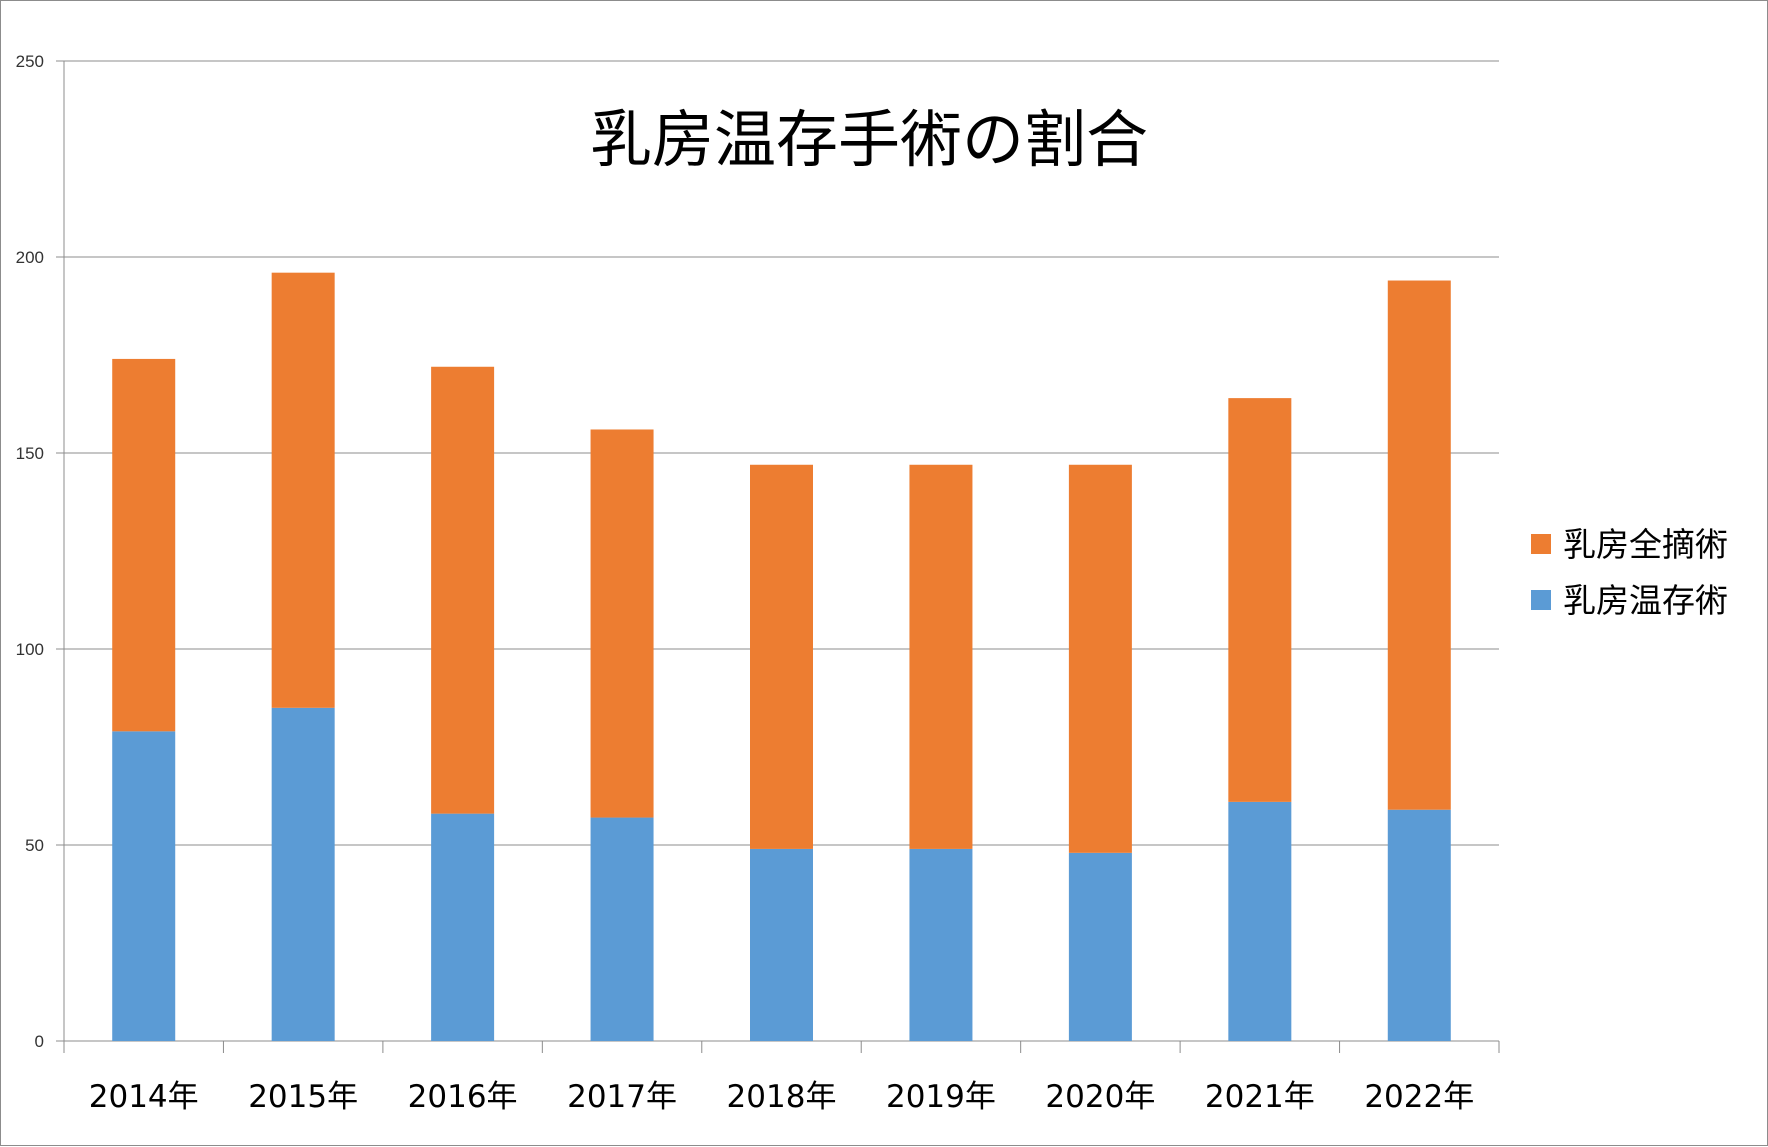 Image resolution: width=1768 pixels, height=1147 pixels. I want to click on x-tick-label: 2014年, so click(144, 1097).